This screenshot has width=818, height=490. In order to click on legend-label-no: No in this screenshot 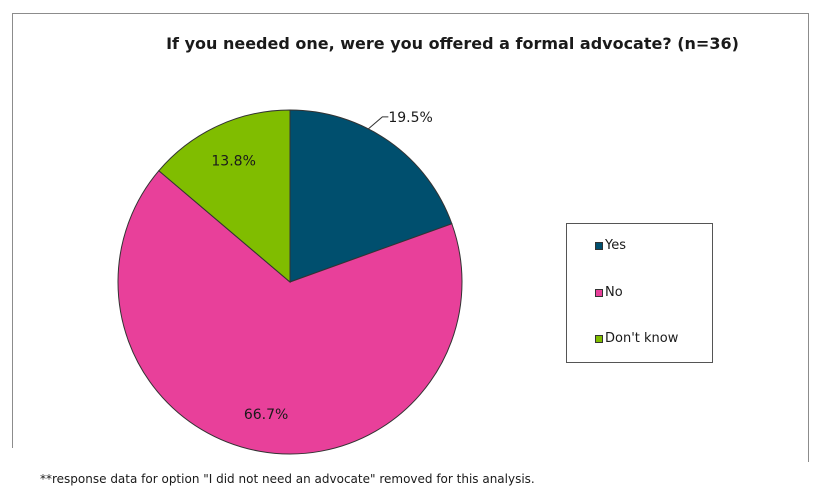, I will do `click(614, 292)`.